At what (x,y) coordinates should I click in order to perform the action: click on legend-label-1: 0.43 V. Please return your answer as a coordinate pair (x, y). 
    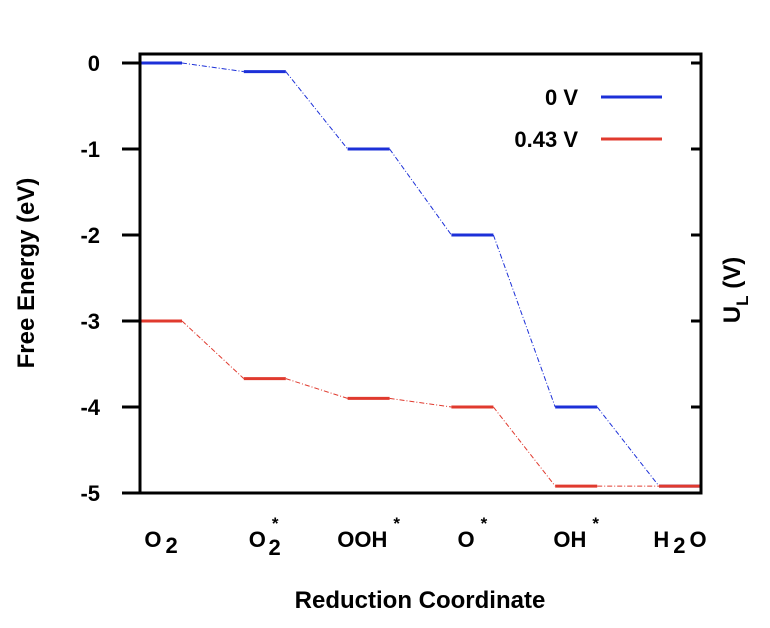
    Looking at the image, I should click on (546, 139).